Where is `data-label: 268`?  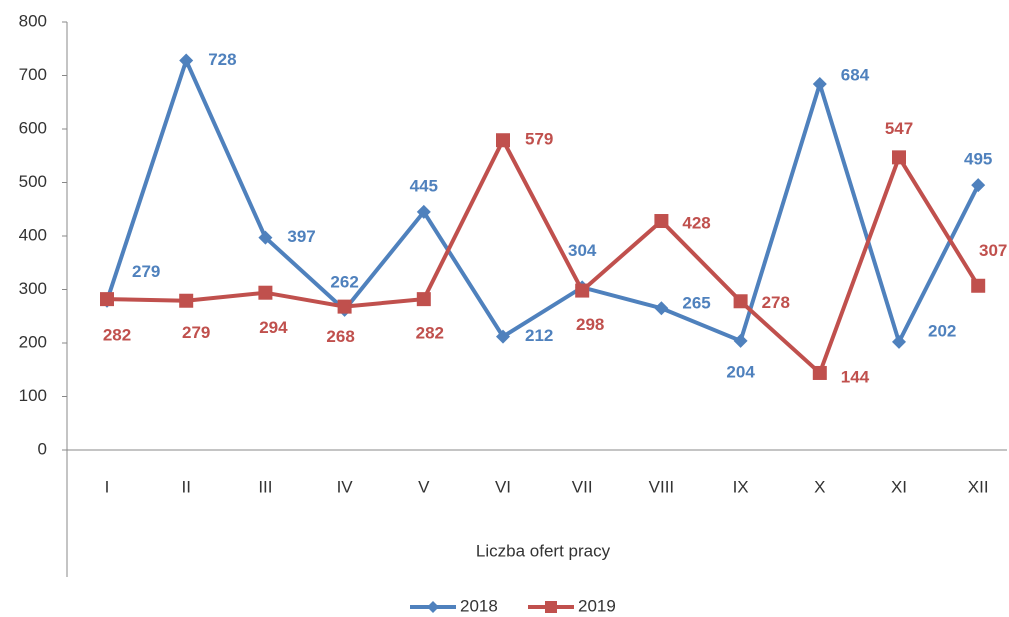 data-label: 268 is located at coordinates (340, 336).